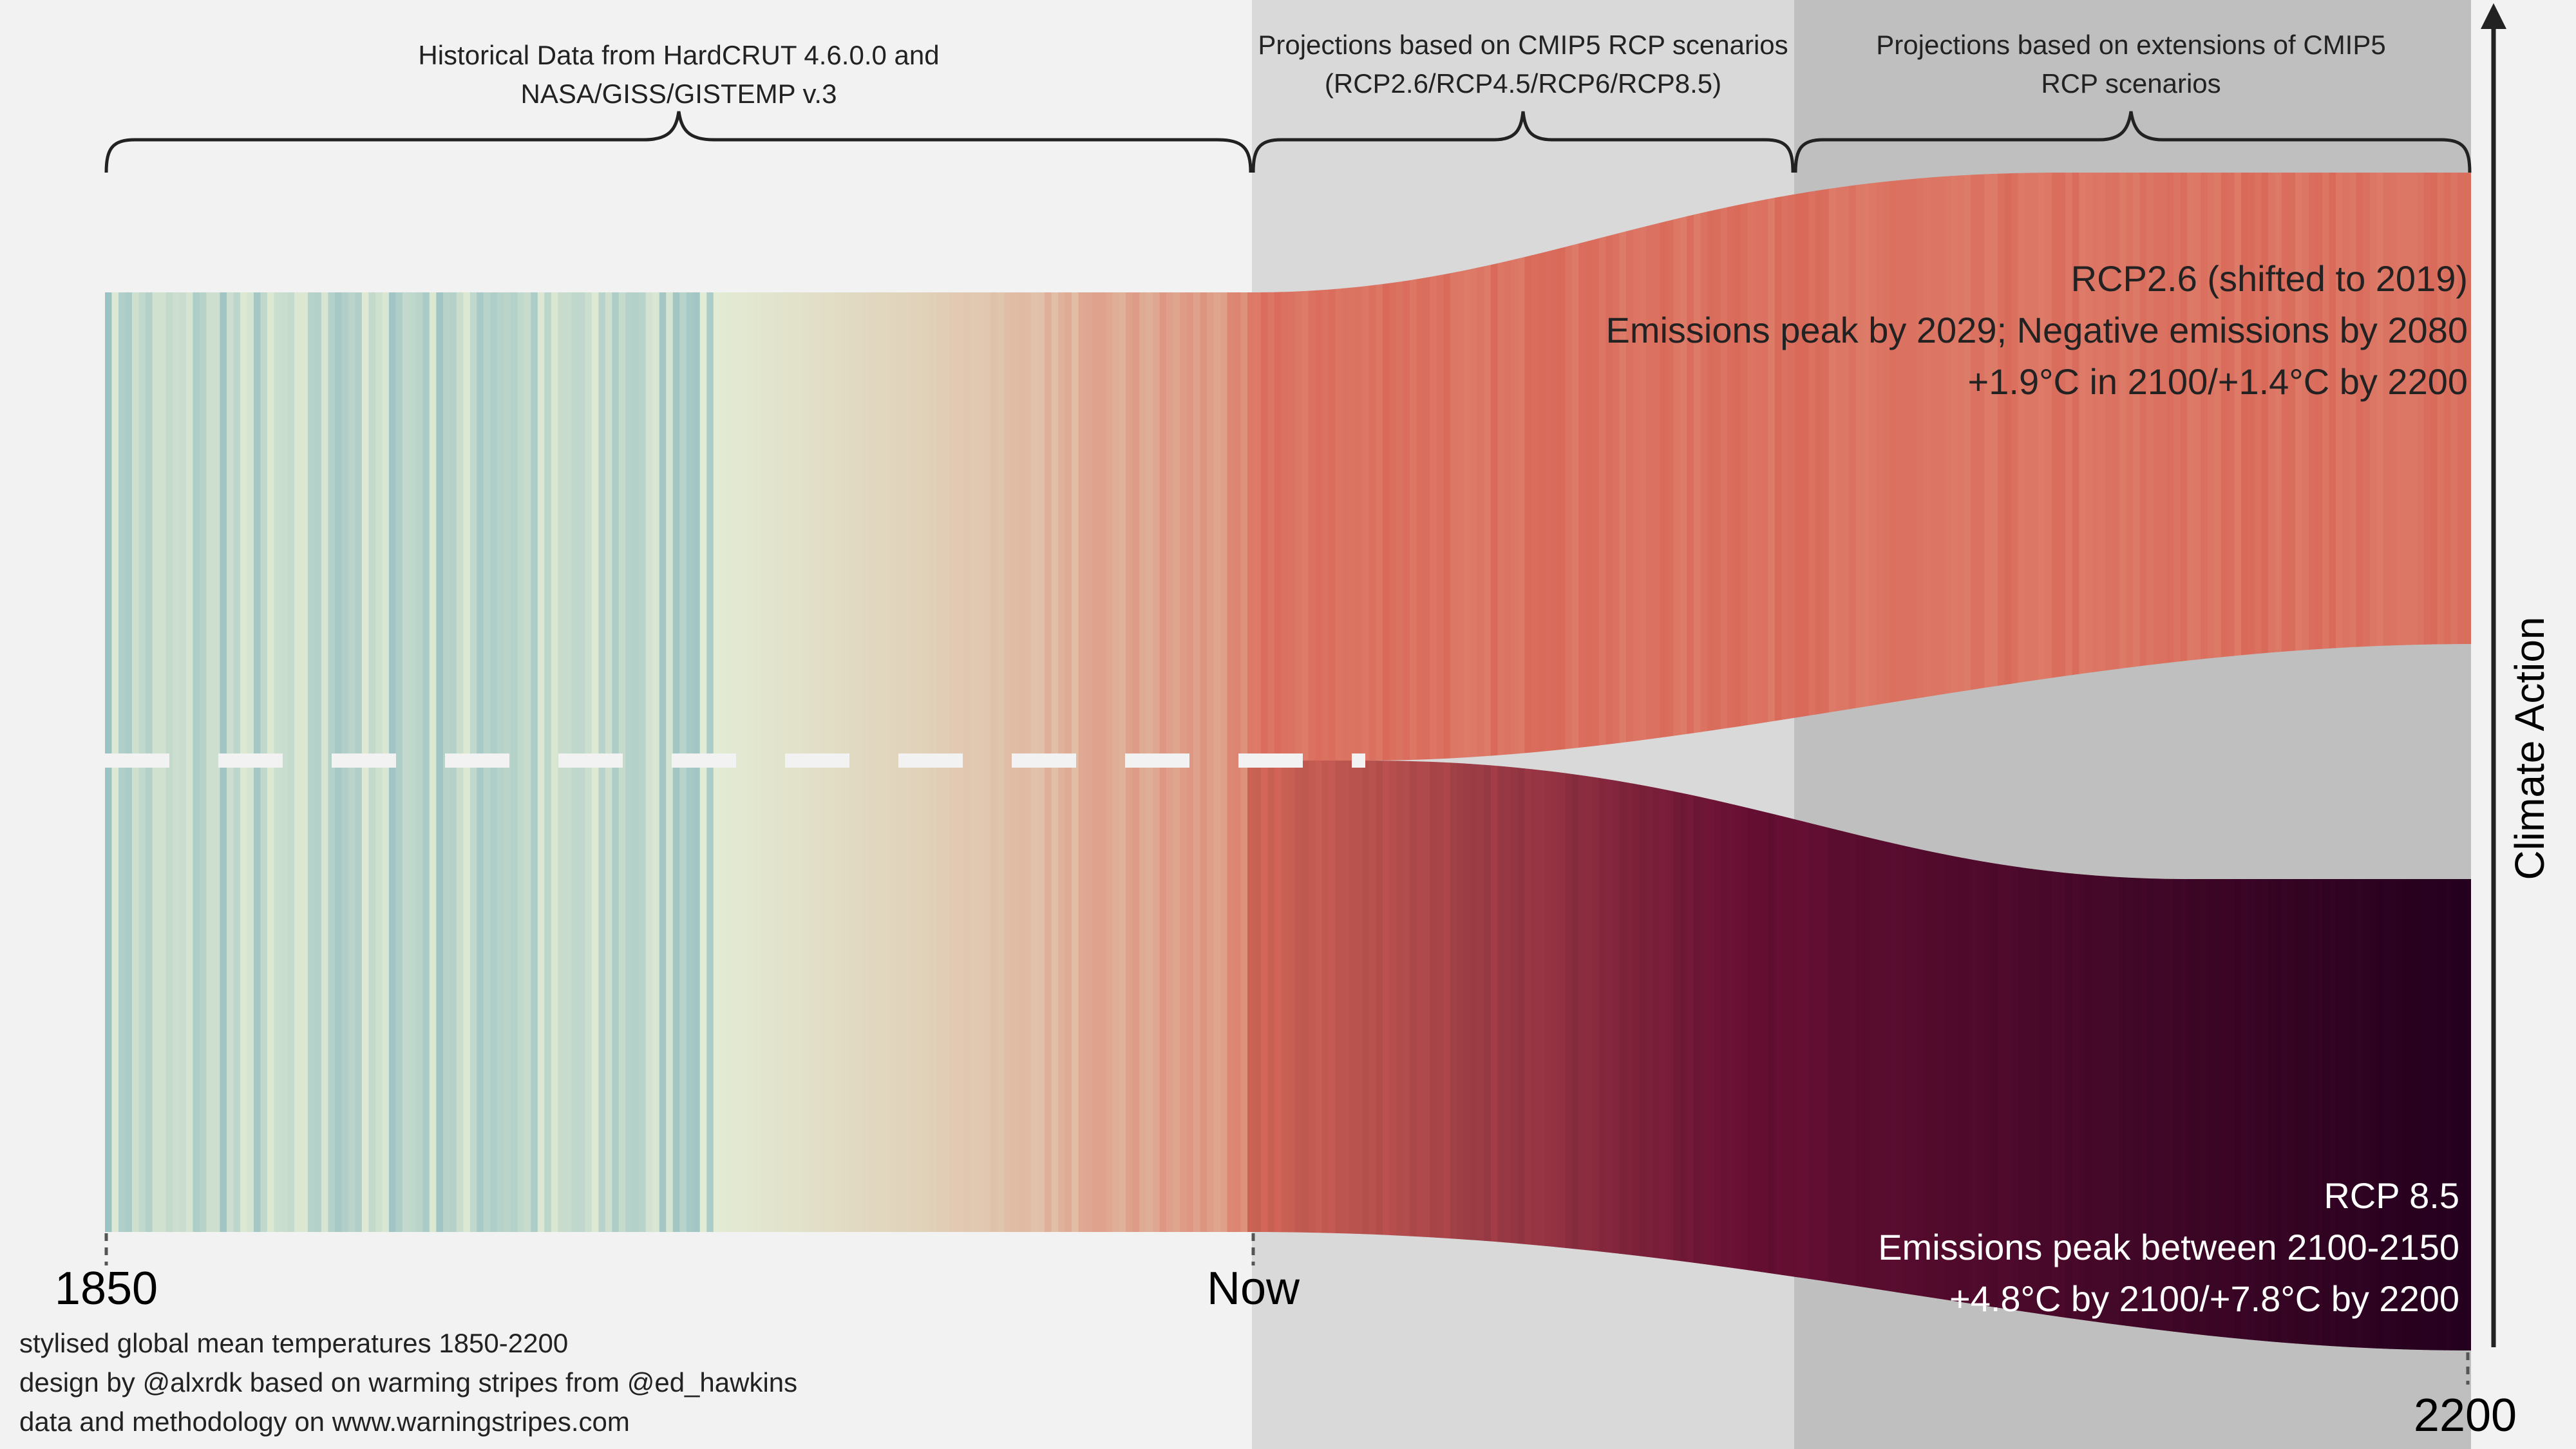 The height and width of the screenshot is (1449, 2576). I want to click on tick-label-1850: 1850, so click(107, 1288).